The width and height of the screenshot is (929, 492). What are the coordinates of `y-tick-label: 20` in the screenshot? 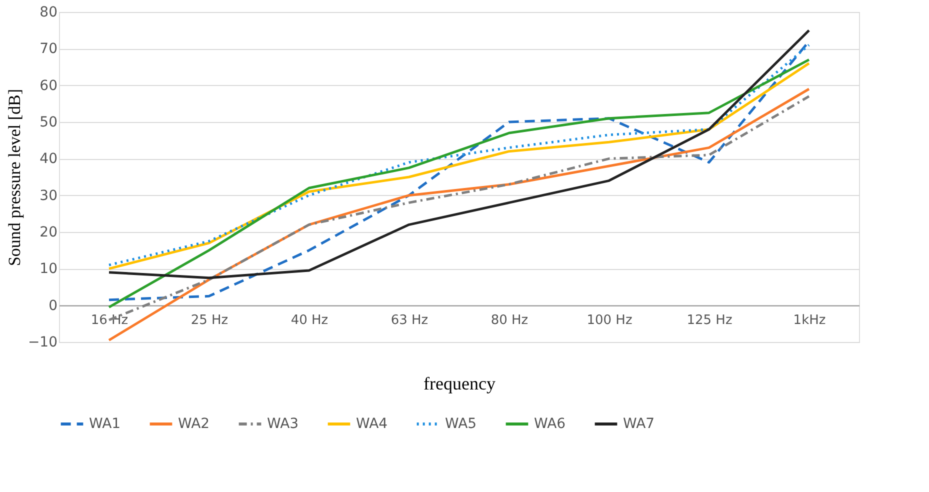 It's located at (49, 232).